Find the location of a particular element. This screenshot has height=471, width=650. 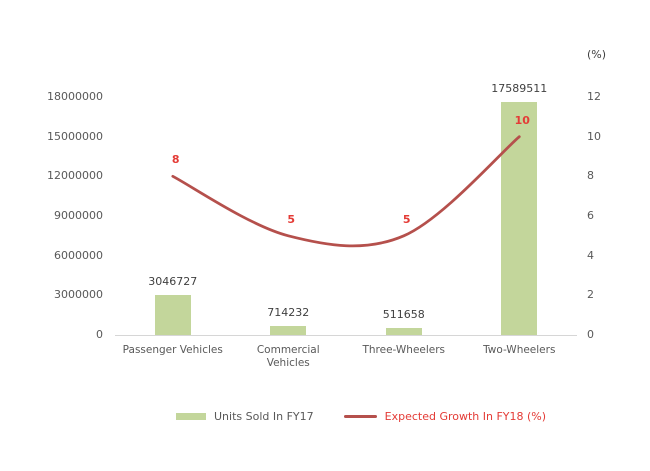

legend-label-expected-growth: Expected Growth In FY18 (%) is located at coordinates (465, 416).